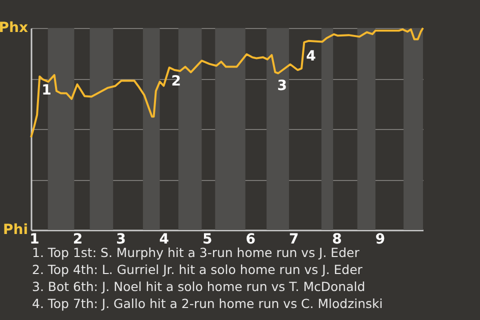 The width and height of the screenshot is (480, 320). What do you see at coordinates (207, 240) in the screenshot?
I see `x-tick-label: 5` at bounding box center [207, 240].